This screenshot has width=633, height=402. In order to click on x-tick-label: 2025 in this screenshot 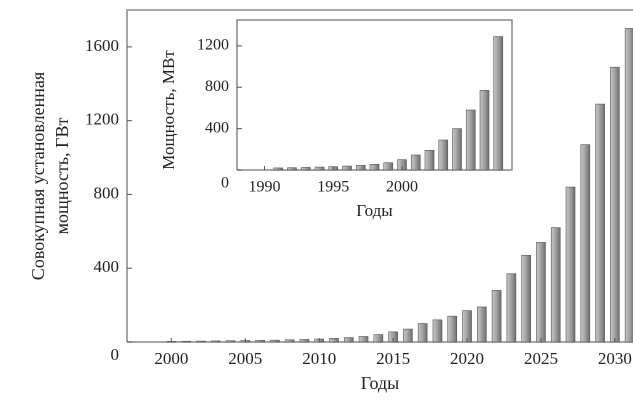, I will do `click(541, 358)`.